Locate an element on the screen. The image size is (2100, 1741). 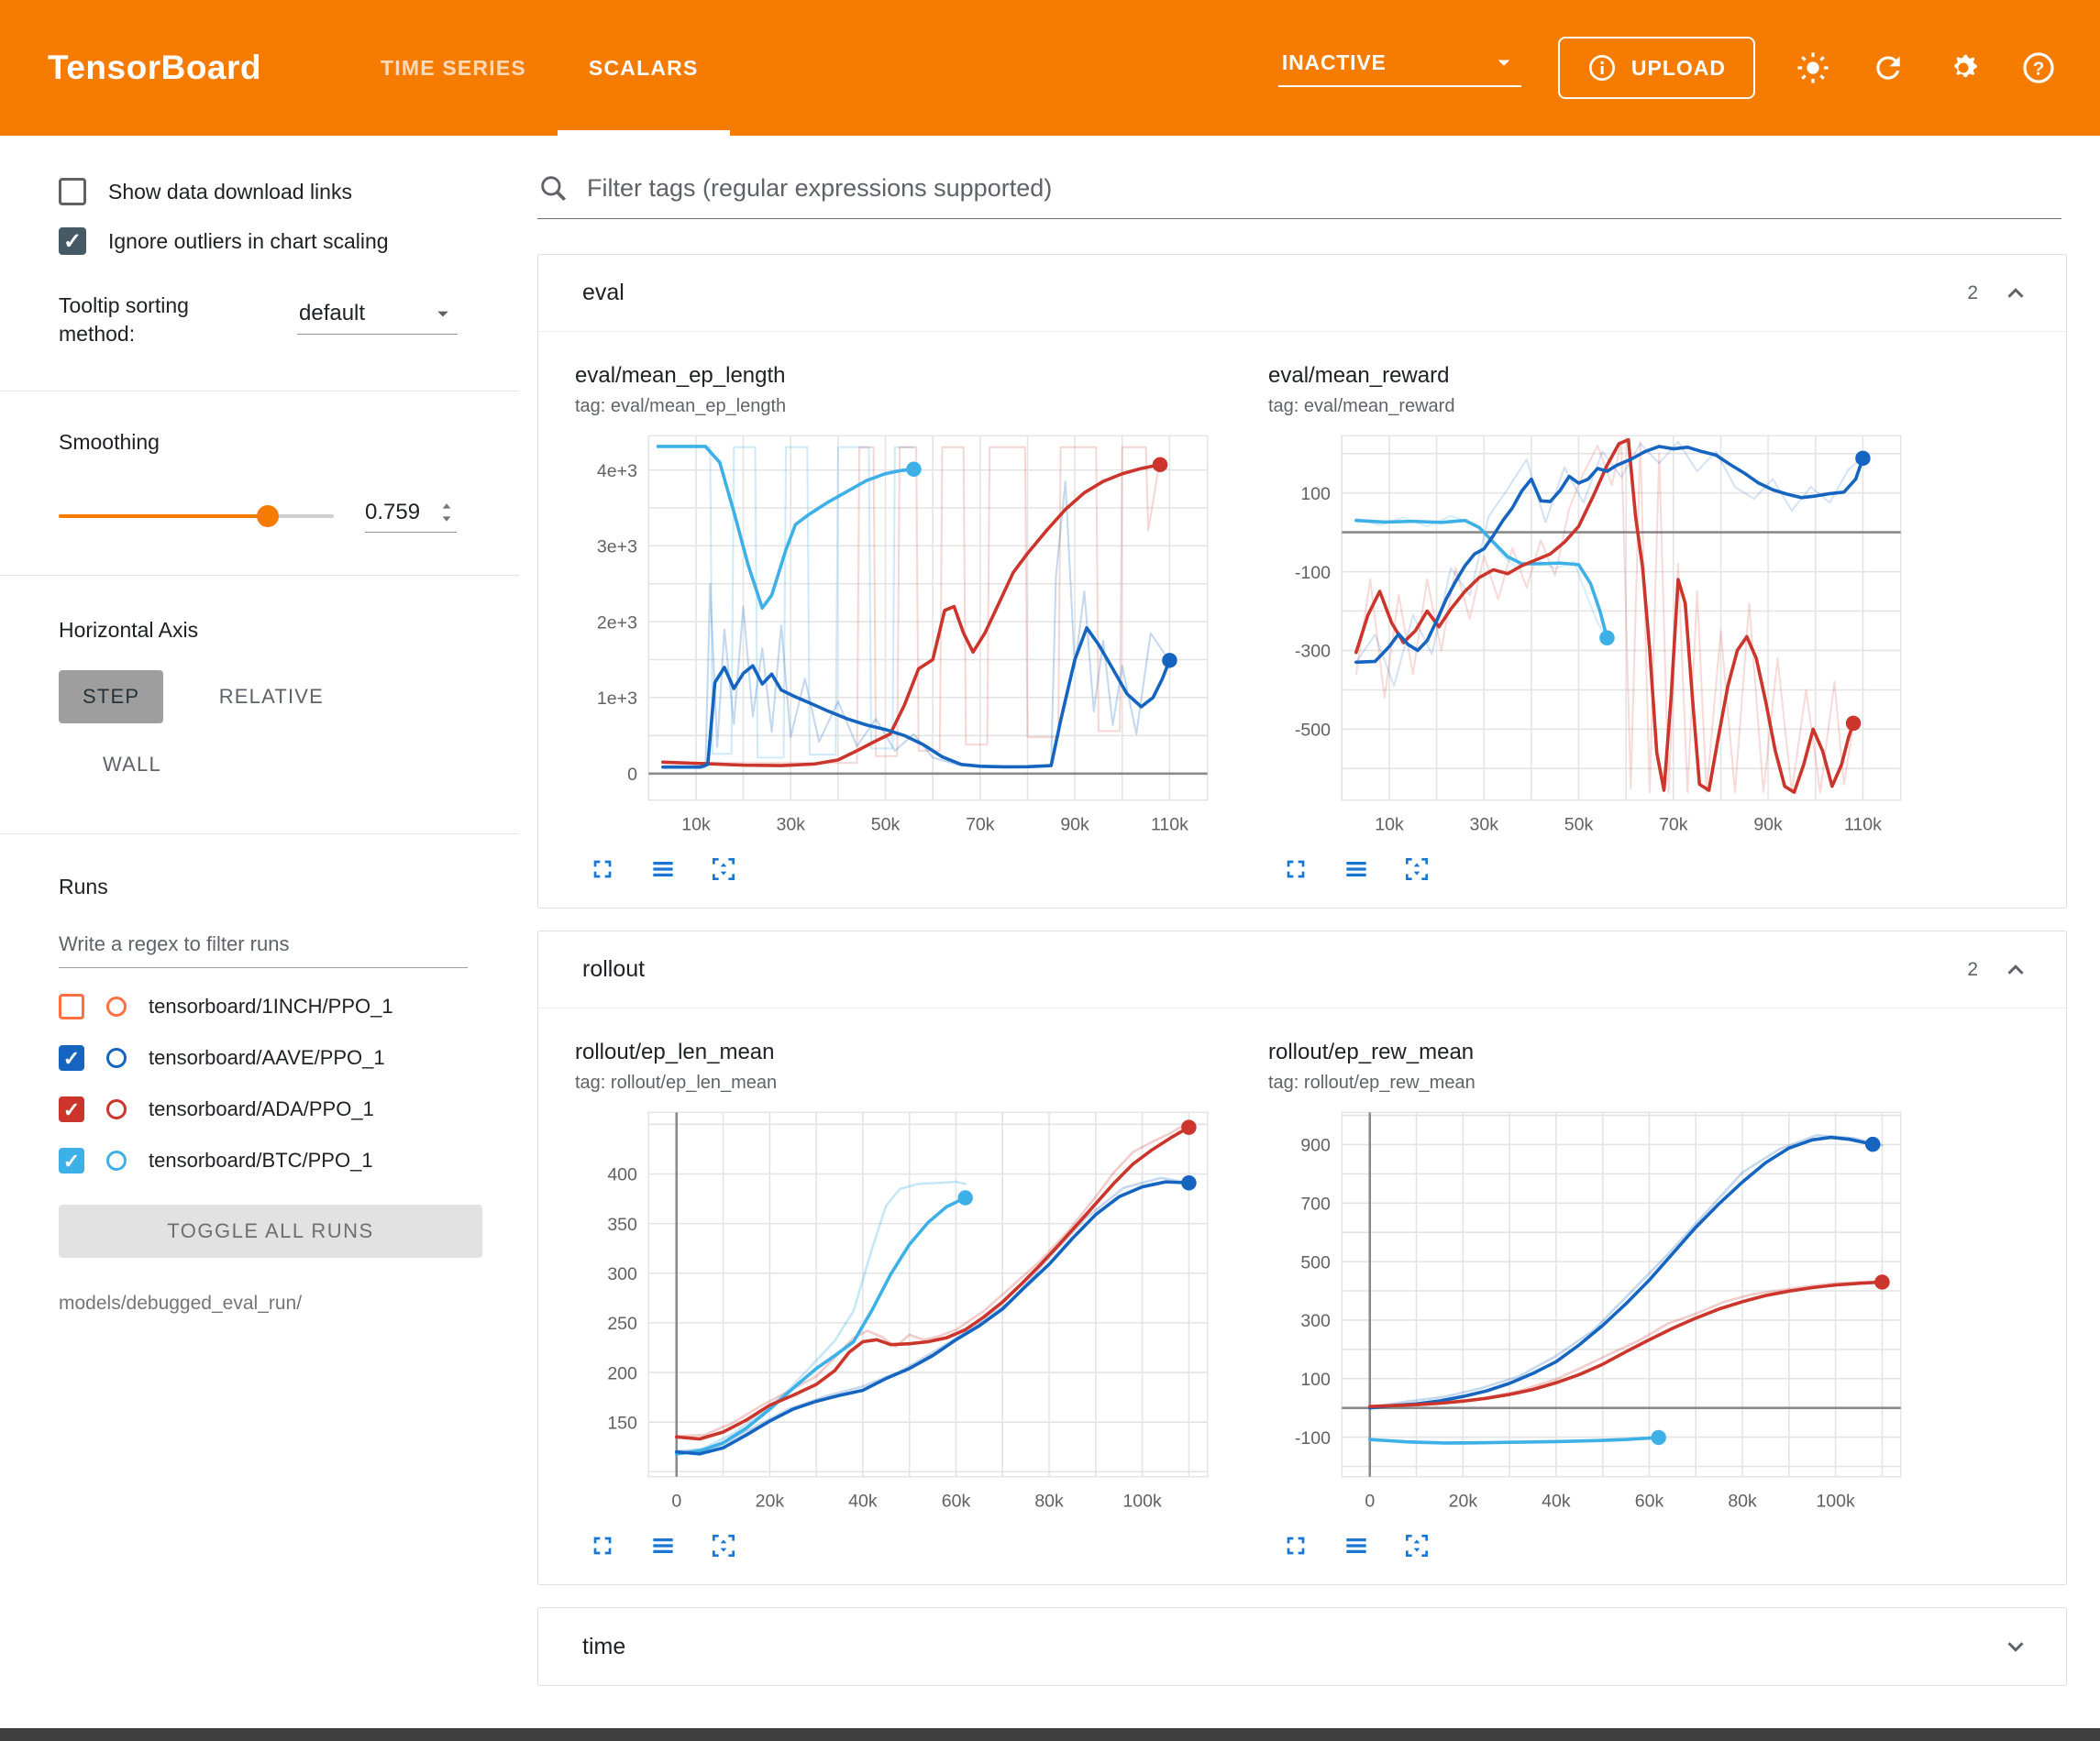
axis-wall-button: WALL is located at coordinates (132, 765).